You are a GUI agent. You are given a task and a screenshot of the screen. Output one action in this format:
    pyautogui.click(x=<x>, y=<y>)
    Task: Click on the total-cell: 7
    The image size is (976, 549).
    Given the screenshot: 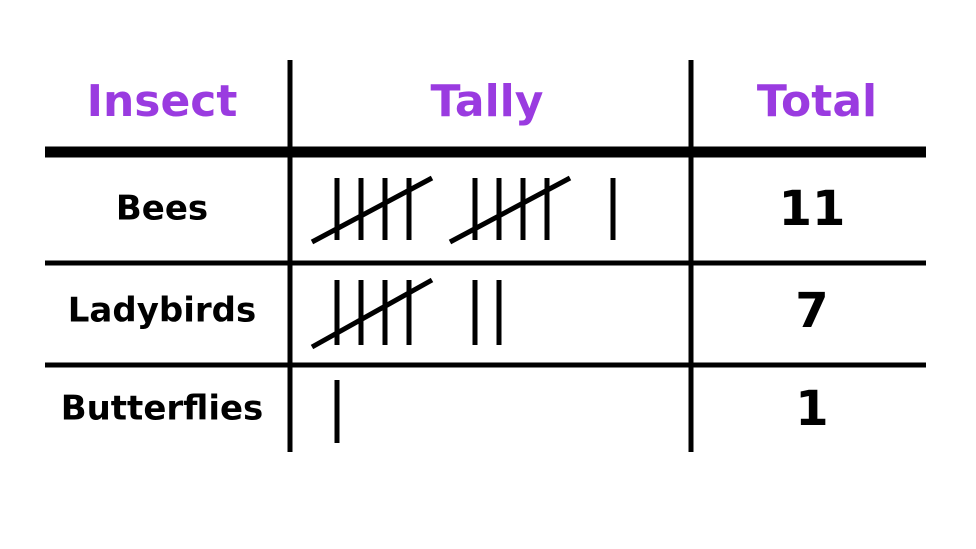 What is the action you would take?
    pyautogui.click(x=811, y=311)
    